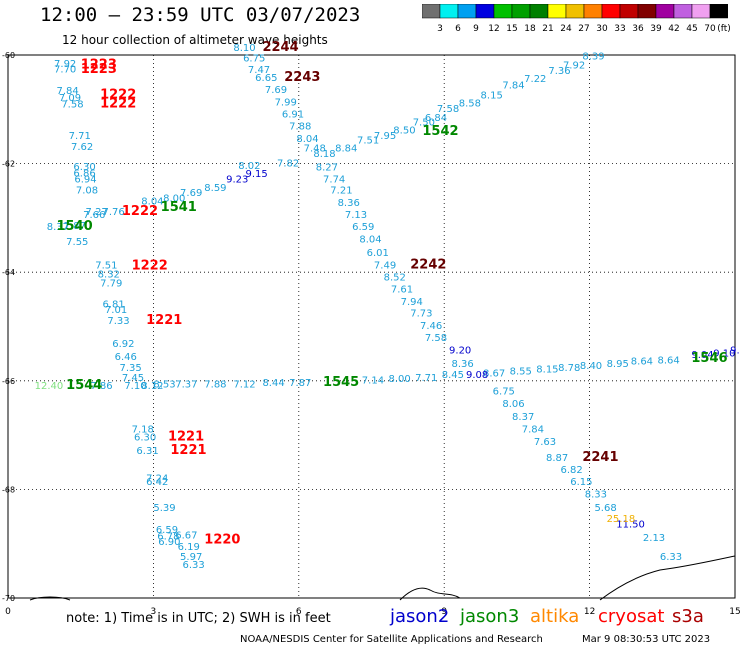 The image size is (740, 650). I want to click on wave-height-point: 7.87, so click(75, 226).